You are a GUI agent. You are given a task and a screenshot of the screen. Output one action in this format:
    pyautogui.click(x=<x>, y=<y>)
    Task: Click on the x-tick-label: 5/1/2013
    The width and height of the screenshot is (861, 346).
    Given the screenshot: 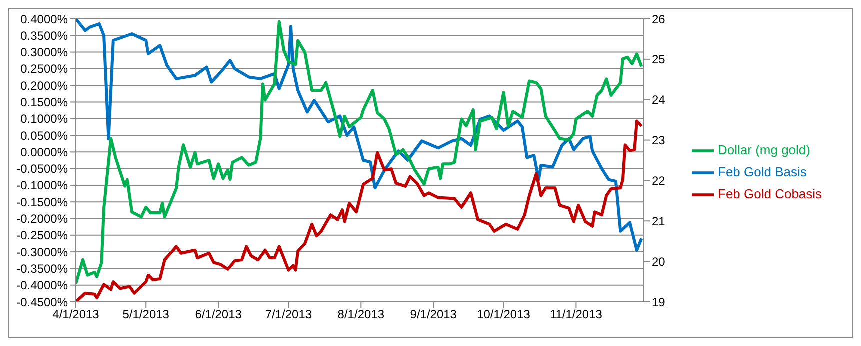 What is the action you would take?
    pyautogui.click(x=146, y=315)
    